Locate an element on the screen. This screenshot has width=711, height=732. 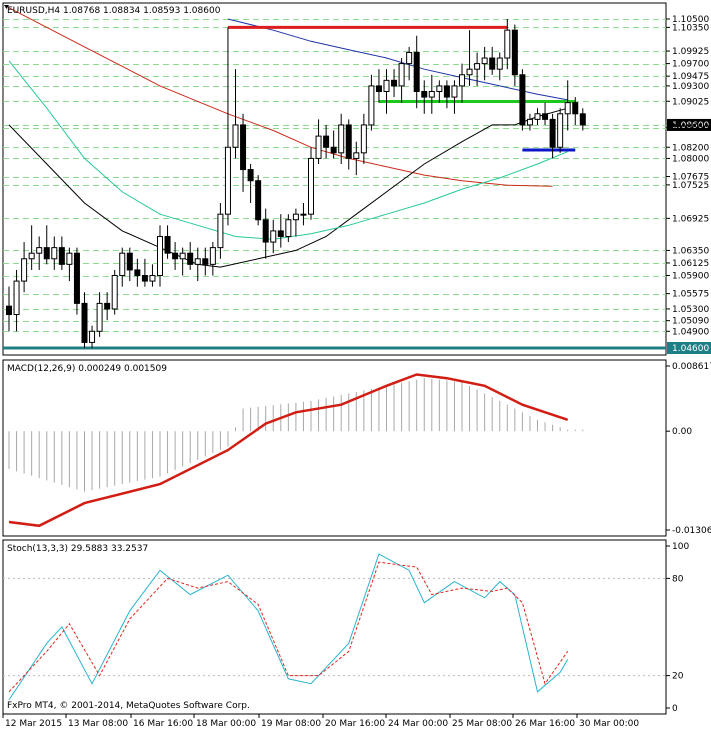
current-price-box is located at coordinates (689, 124).